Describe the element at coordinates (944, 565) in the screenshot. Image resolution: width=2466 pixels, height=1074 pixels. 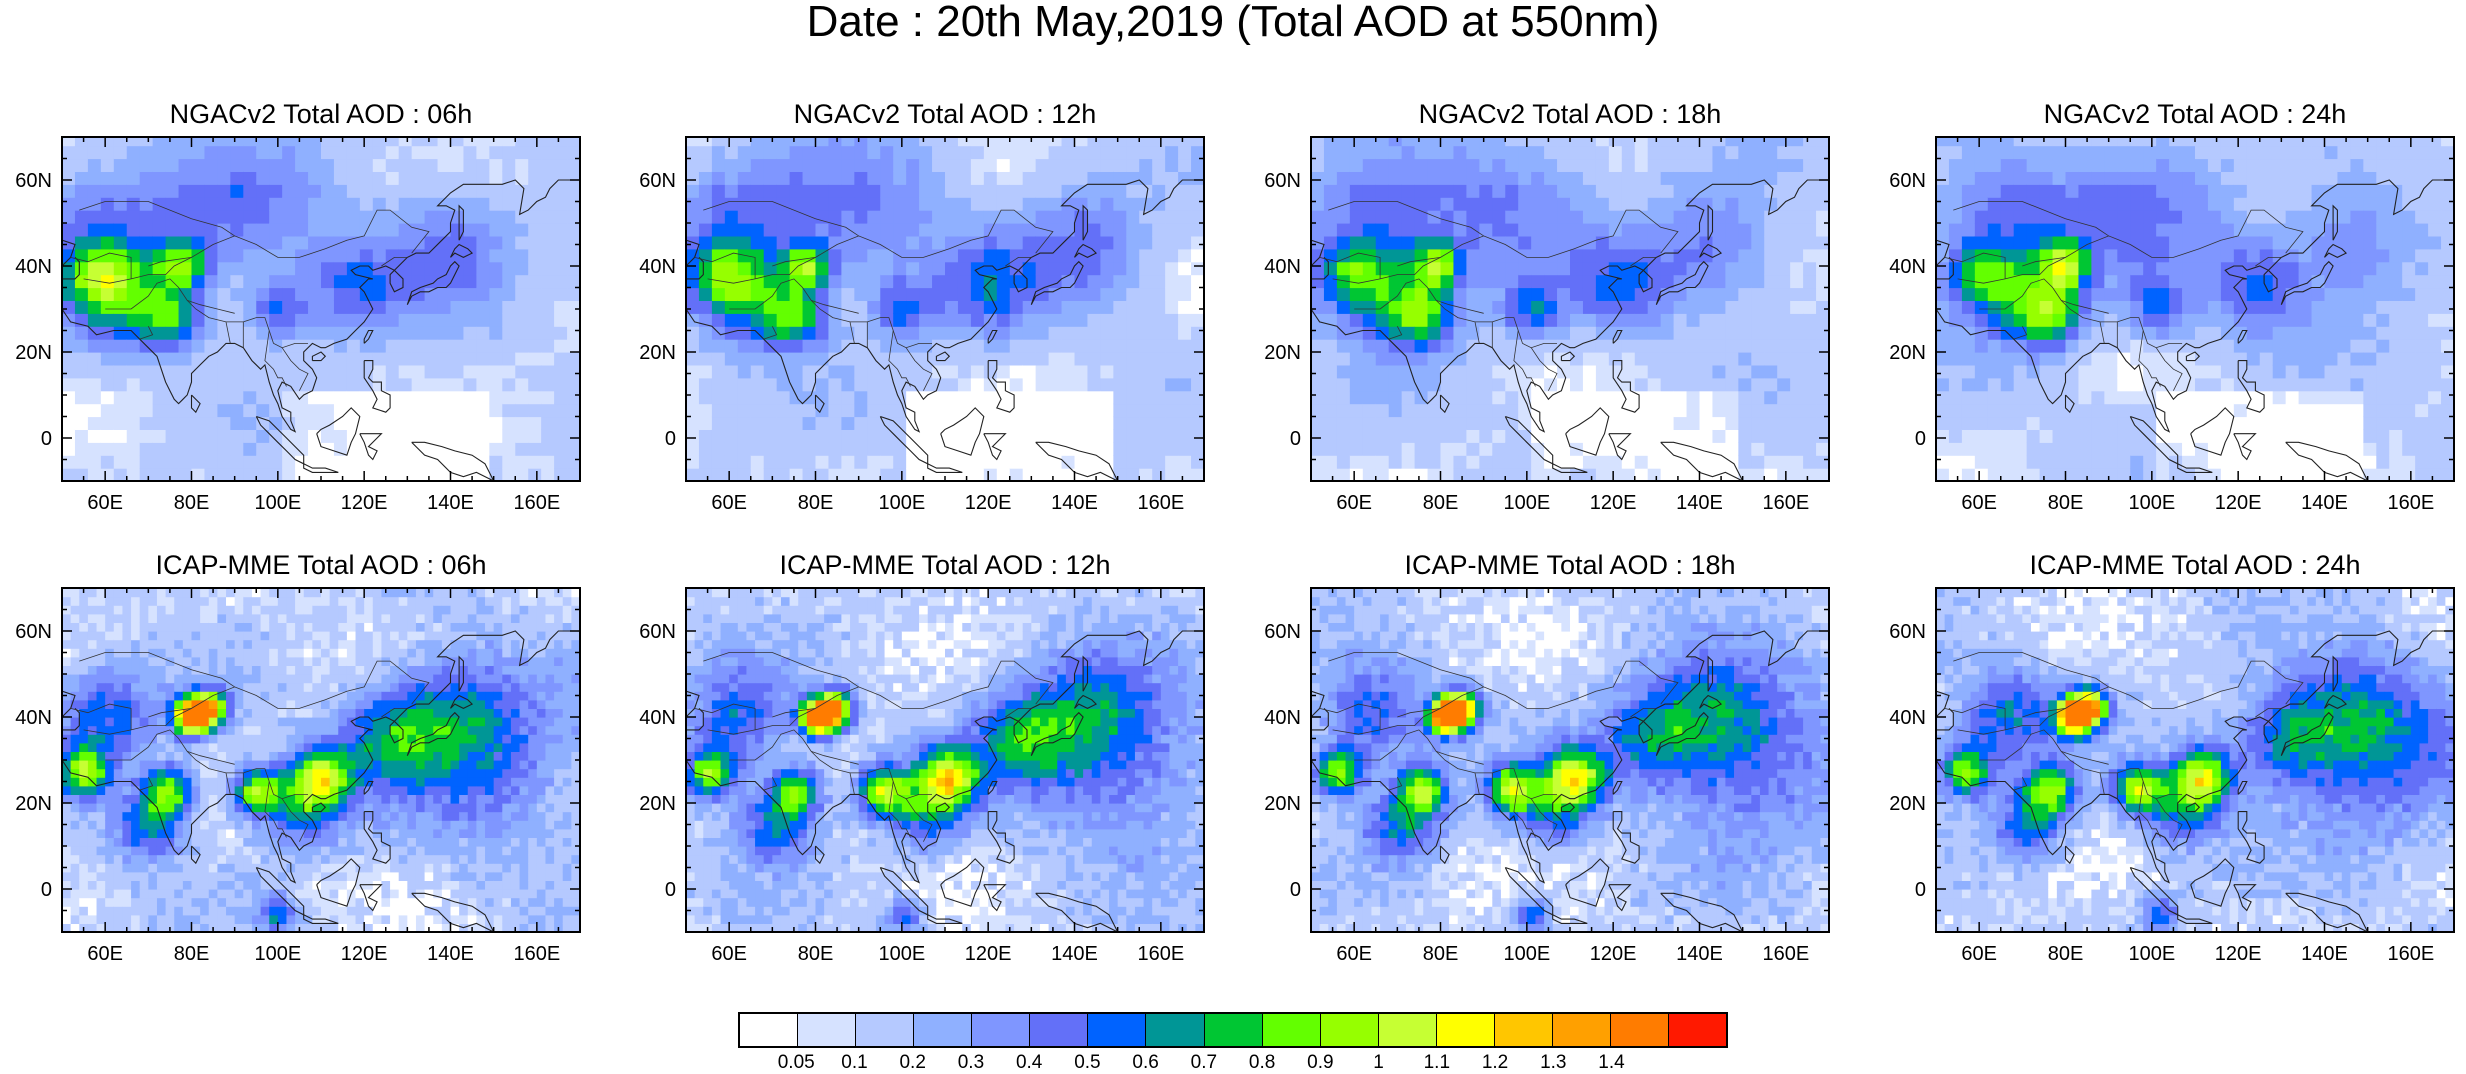
I see `panel-title: ICAP-MME Total AOD : 12h` at that location.